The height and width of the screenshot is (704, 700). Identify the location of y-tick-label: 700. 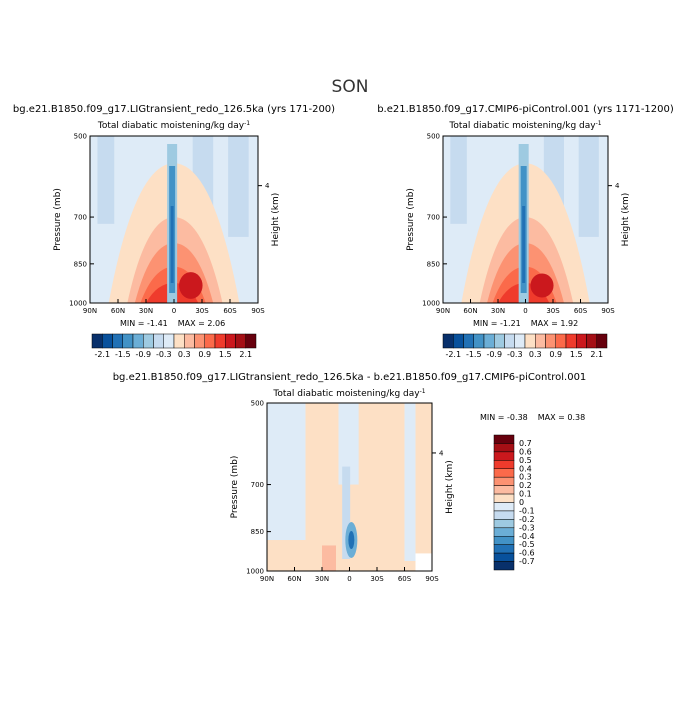
(80, 218).